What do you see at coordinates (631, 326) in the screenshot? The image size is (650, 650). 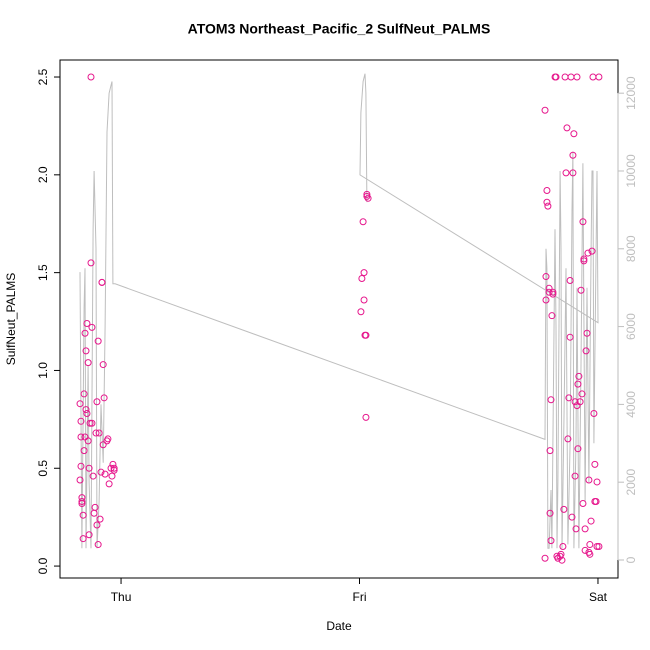 I see `y2-tick-label: 6000` at bounding box center [631, 326].